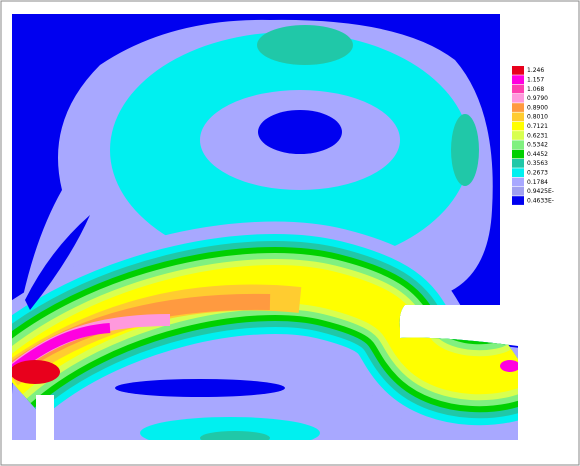 The image size is (580, 466). What do you see at coordinates (537, 145) in the screenshot?
I see `legend-label: 0.5342` at bounding box center [537, 145].